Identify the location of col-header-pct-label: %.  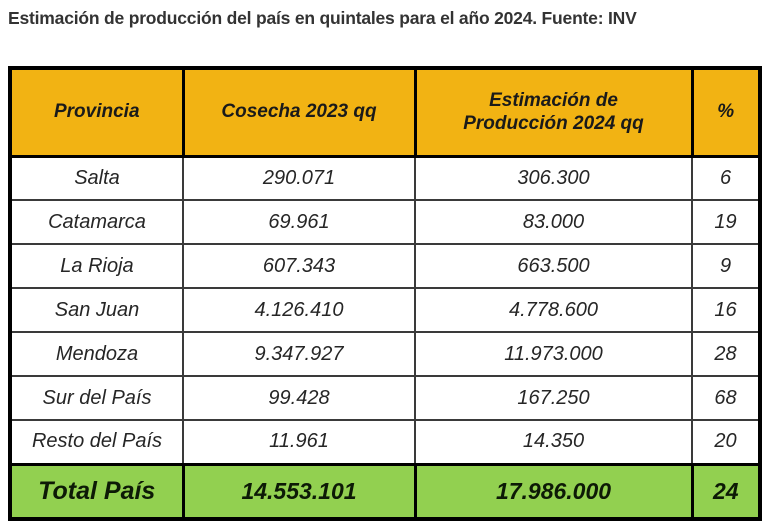
(726, 112).